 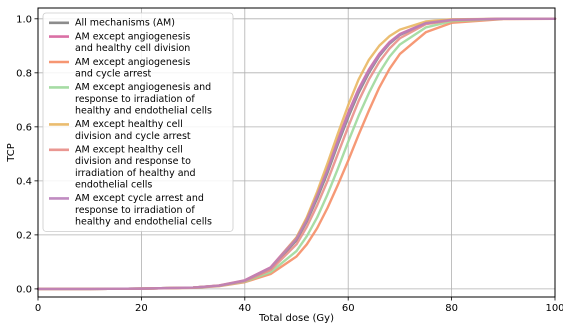 I want to click on x-tick-label-4: 80, so click(x=451, y=308).